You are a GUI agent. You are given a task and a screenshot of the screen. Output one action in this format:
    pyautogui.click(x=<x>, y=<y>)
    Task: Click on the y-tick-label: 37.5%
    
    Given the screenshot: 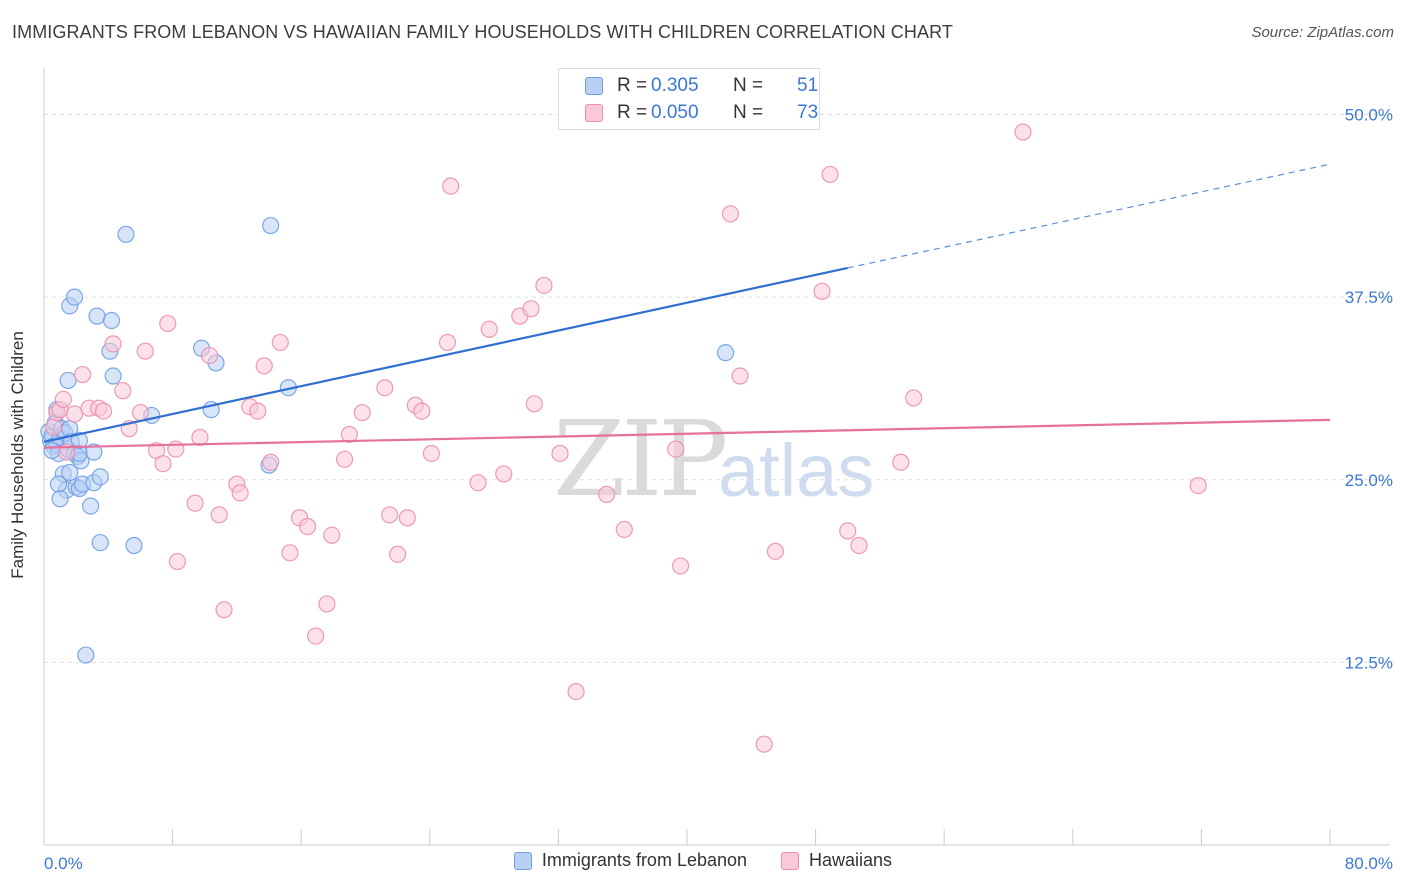 What is the action you would take?
    pyautogui.click(x=1369, y=297)
    